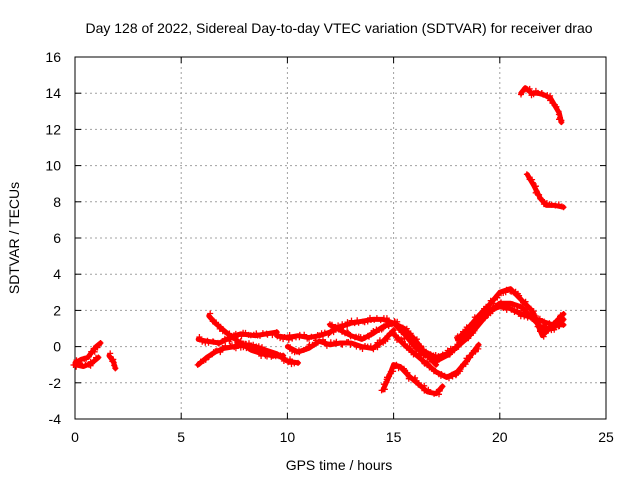 Image resolution: width=640 pixels, height=480 pixels. What do you see at coordinates (181, 437) in the screenshot?
I see `x-tick-label: 5` at bounding box center [181, 437].